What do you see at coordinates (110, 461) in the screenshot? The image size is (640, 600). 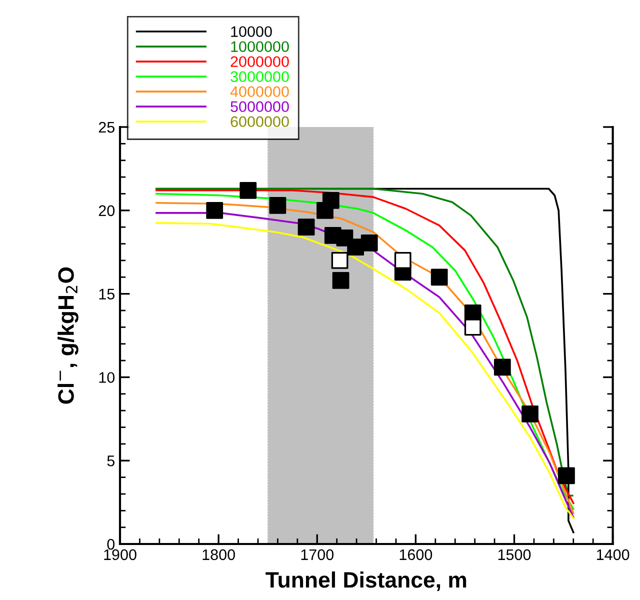 I see `y-tick-label: 5` at bounding box center [110, 461].